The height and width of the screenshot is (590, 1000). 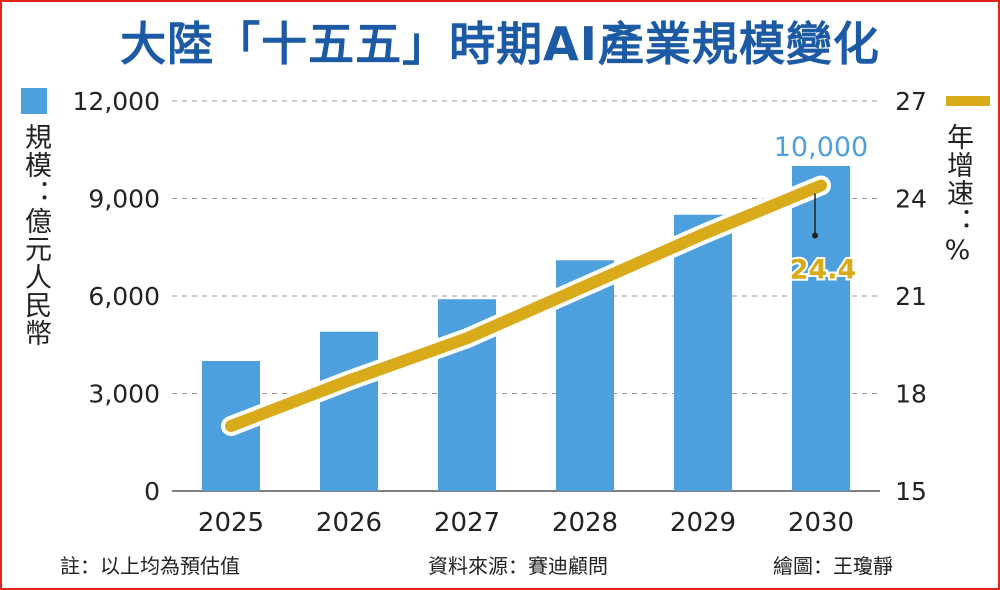 I want to click on x-tick-label: 2025, so click(x=231, y=523).